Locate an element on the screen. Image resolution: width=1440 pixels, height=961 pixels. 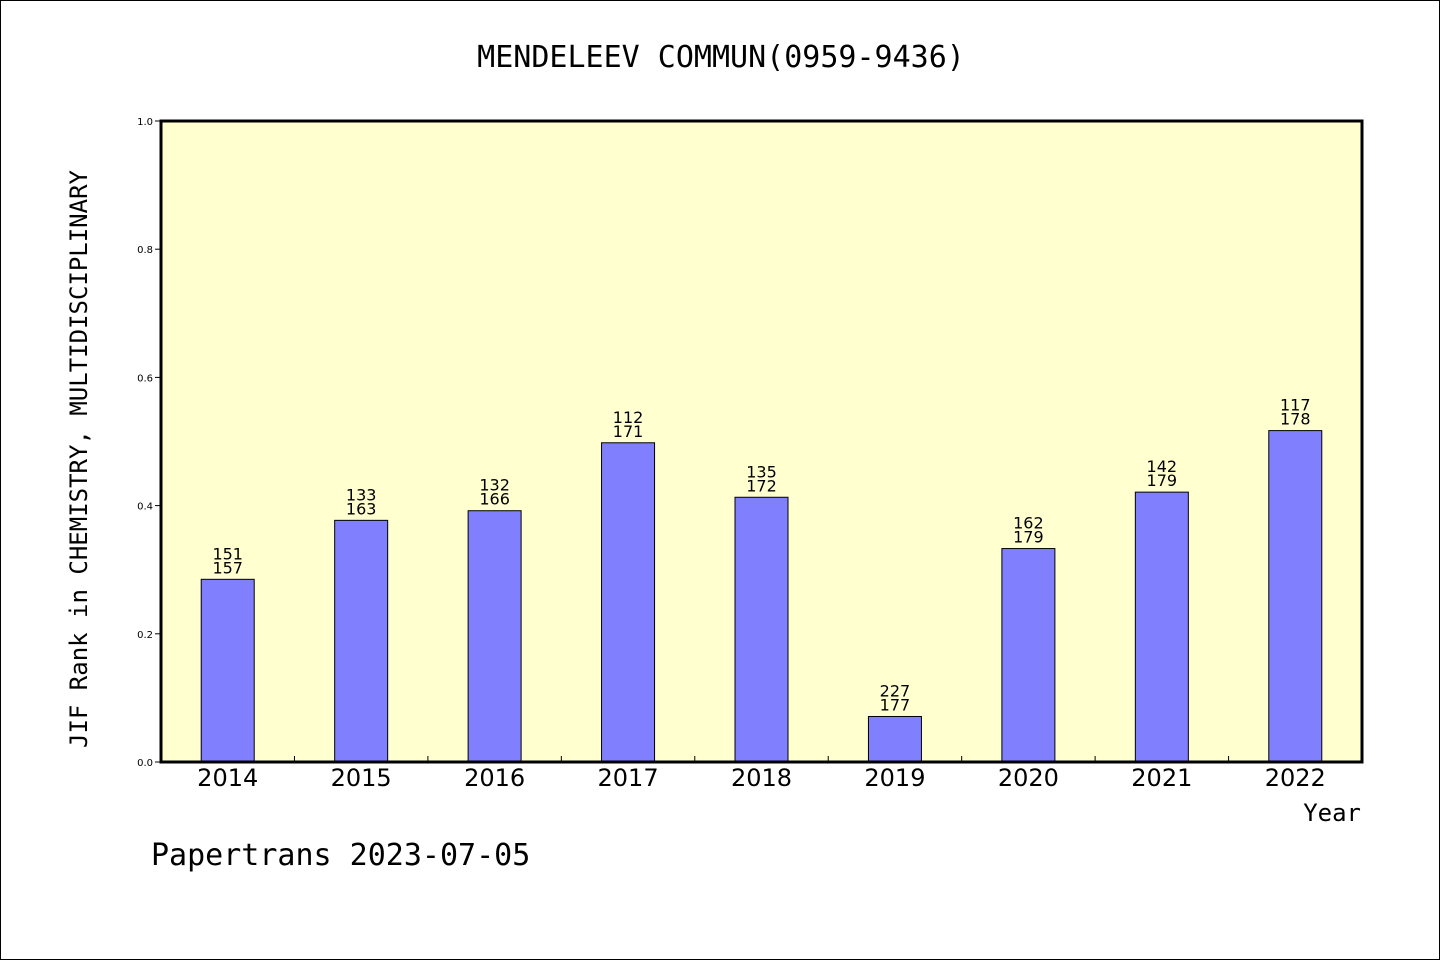
bar-2014 is located at coordinates (227, 670).